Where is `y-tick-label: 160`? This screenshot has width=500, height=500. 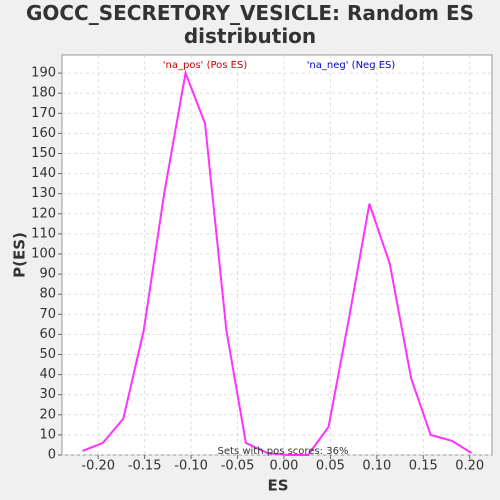
y-tick-label: 160 is located at coordinates (43, 133).